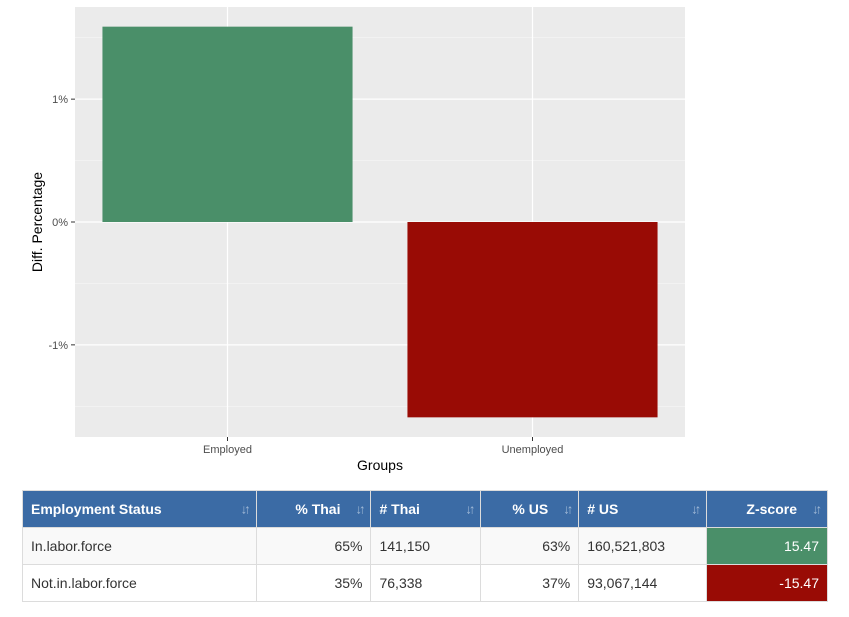  Describe the element at coordinates (60, 100) in the screenshot. I see `y-tick-label: 1%` at that location.